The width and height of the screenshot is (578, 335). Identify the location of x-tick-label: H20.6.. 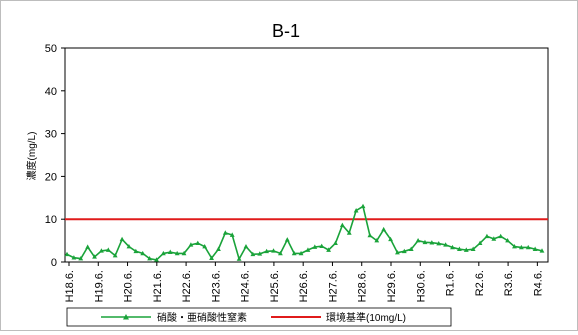
(129, 286).